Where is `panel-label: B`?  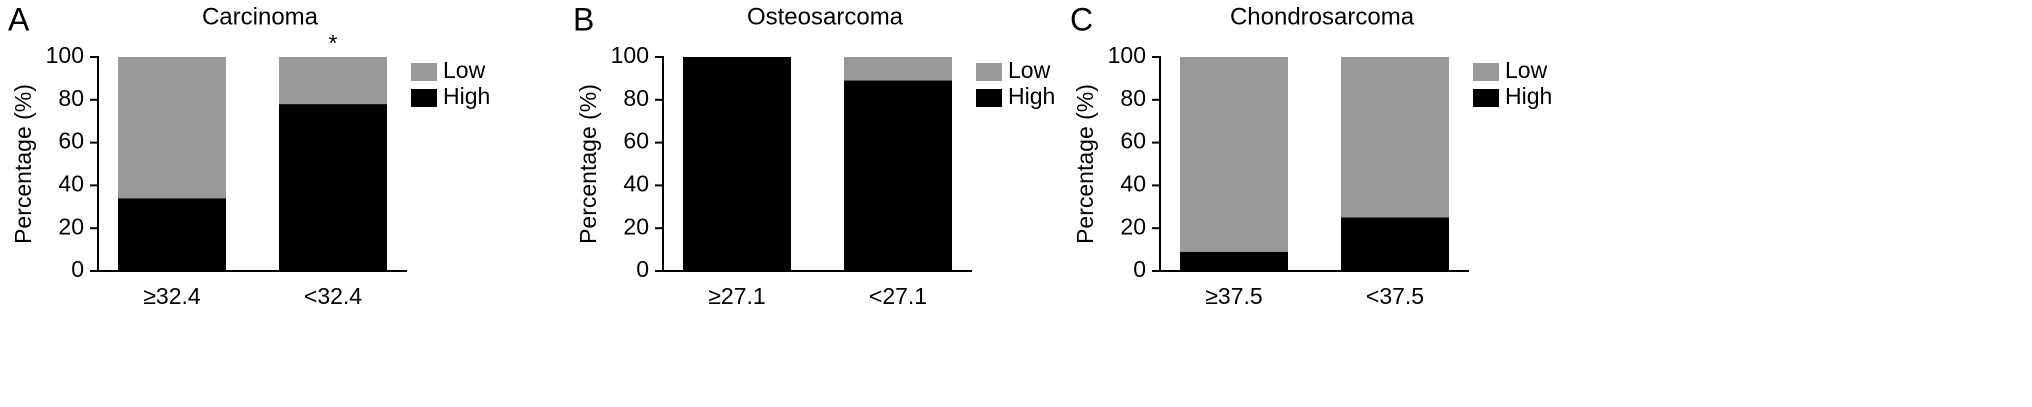
panel-label: B is located at coordinates (583, 19).